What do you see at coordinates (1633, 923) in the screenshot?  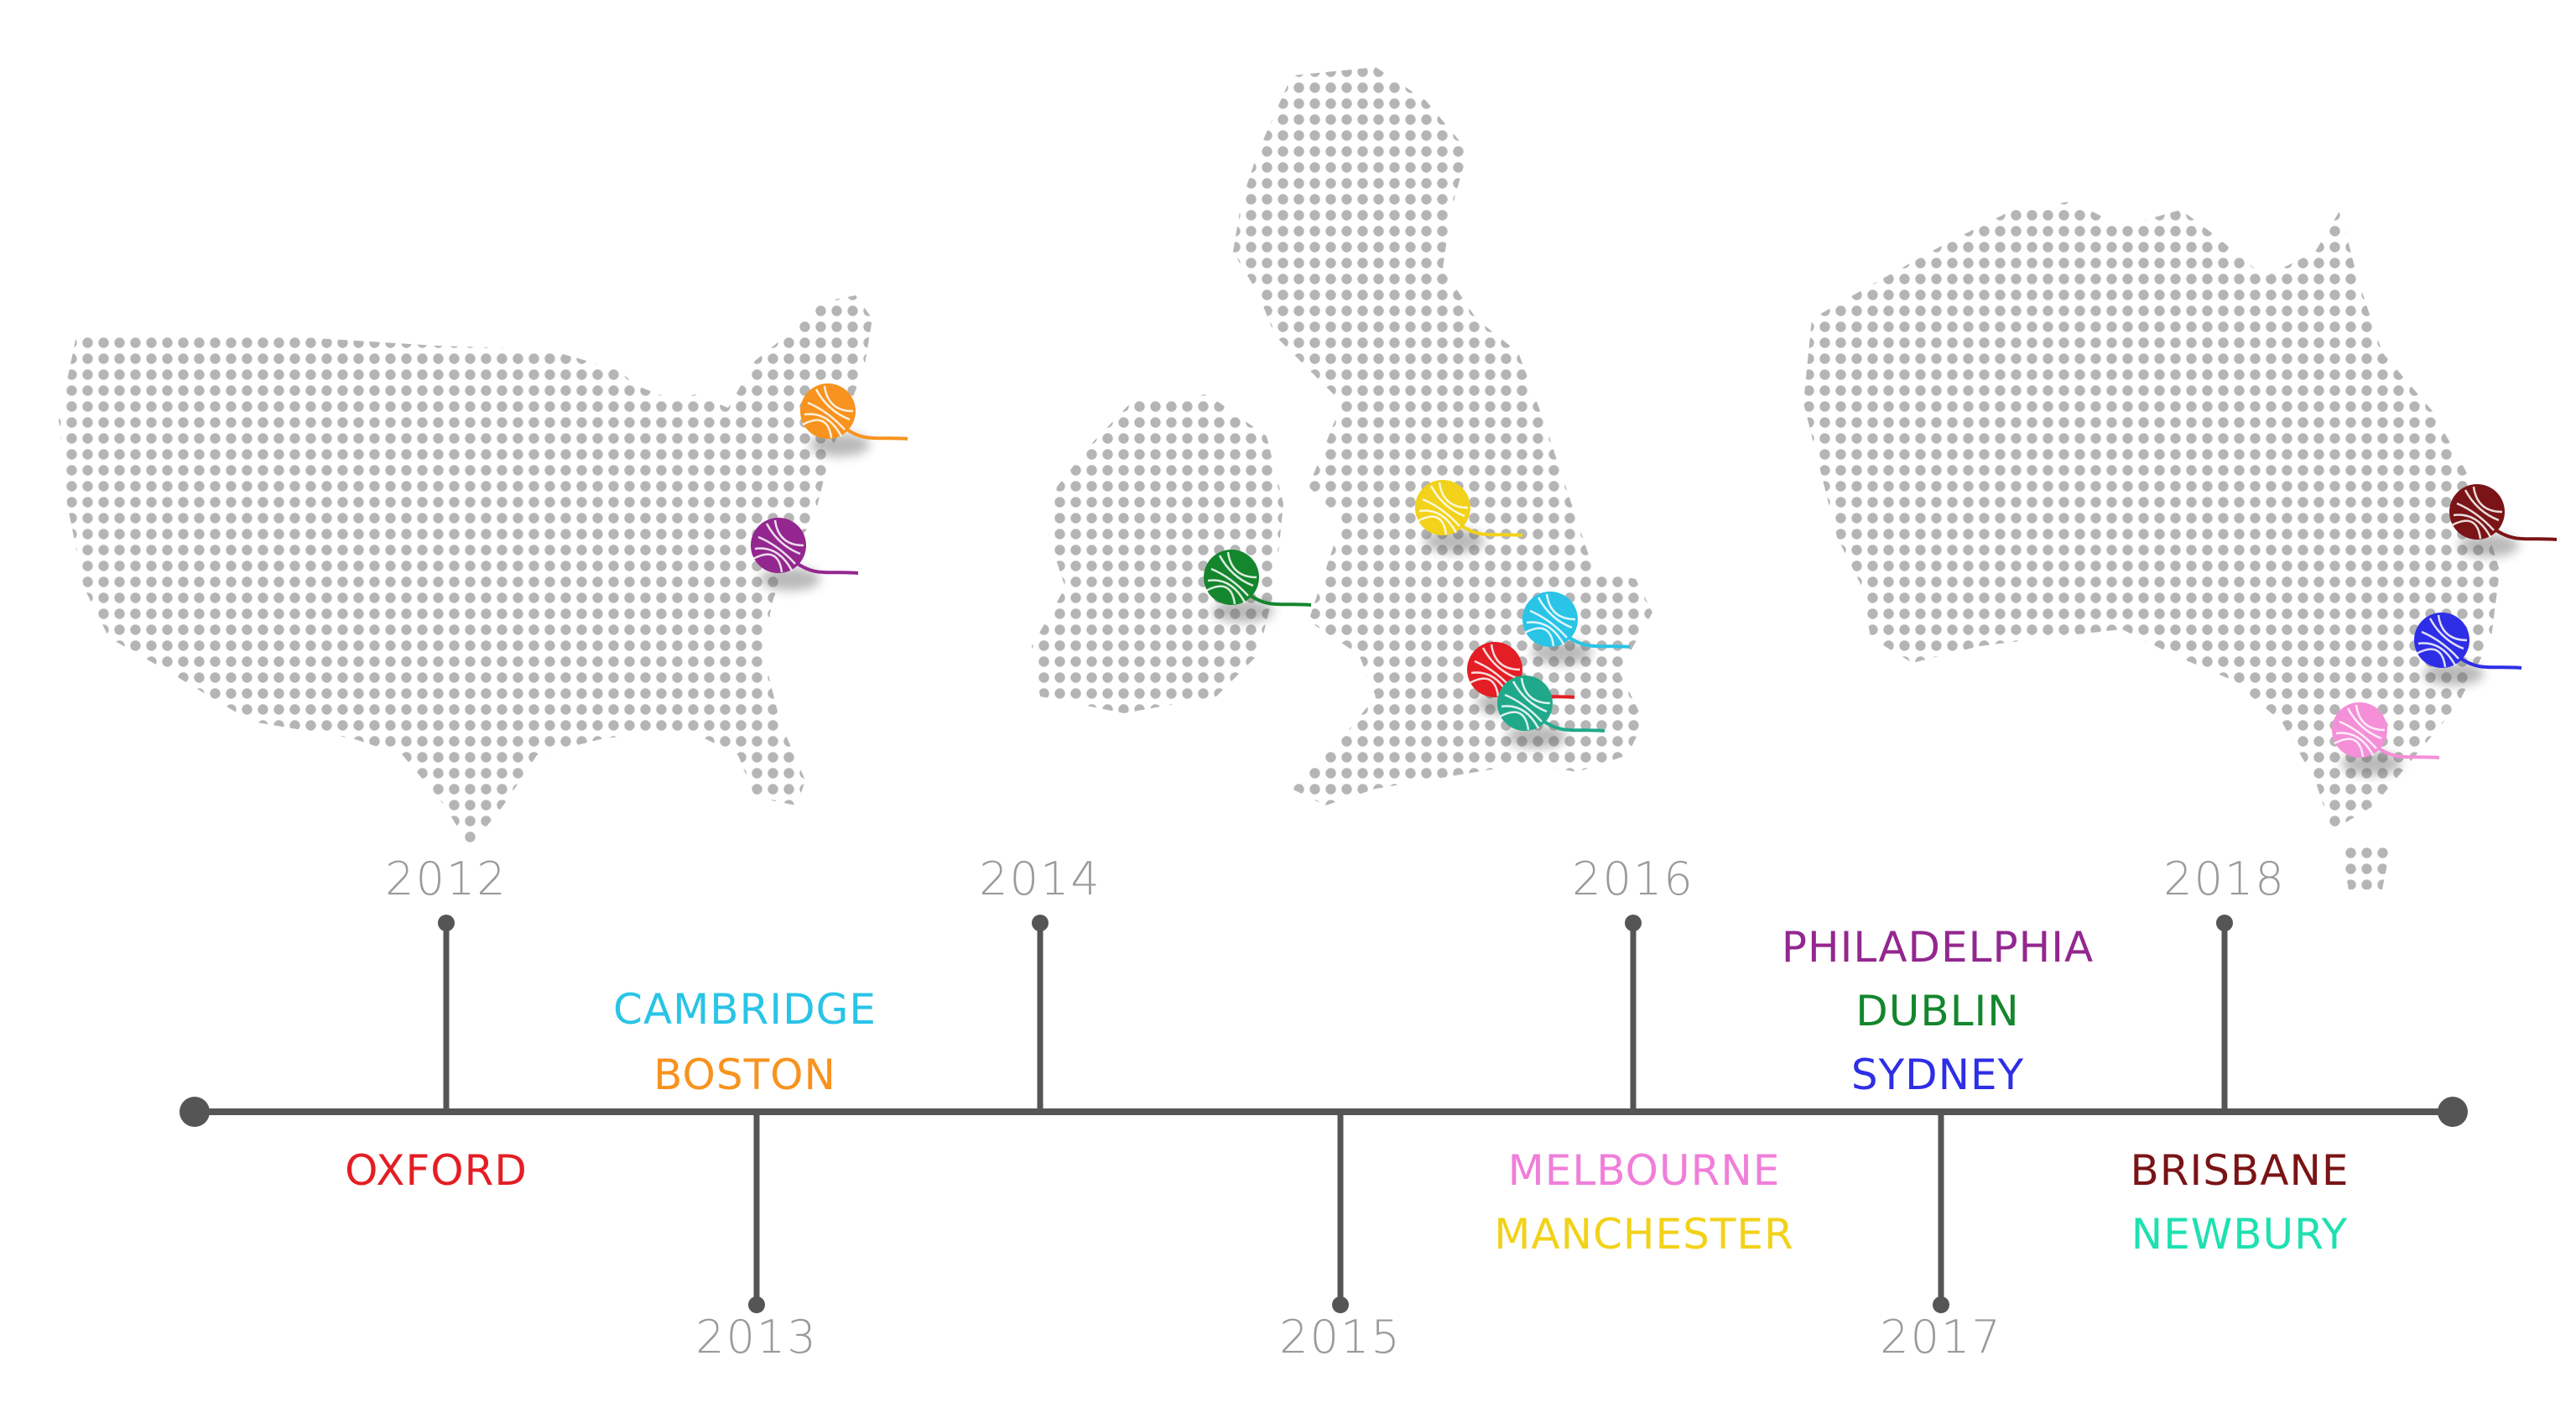 I see `tick-dot-2016` at bounding box center [1633, 923].